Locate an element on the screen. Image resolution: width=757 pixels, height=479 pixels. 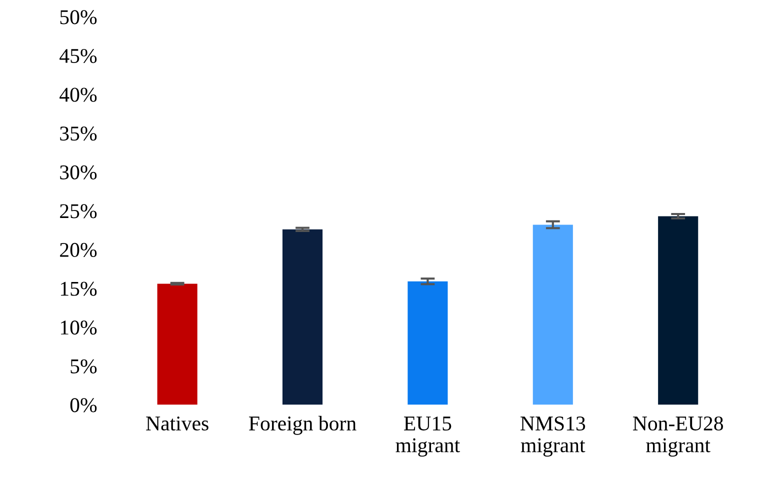
y-tick-label: 50% is located at coordinates (78, 17).